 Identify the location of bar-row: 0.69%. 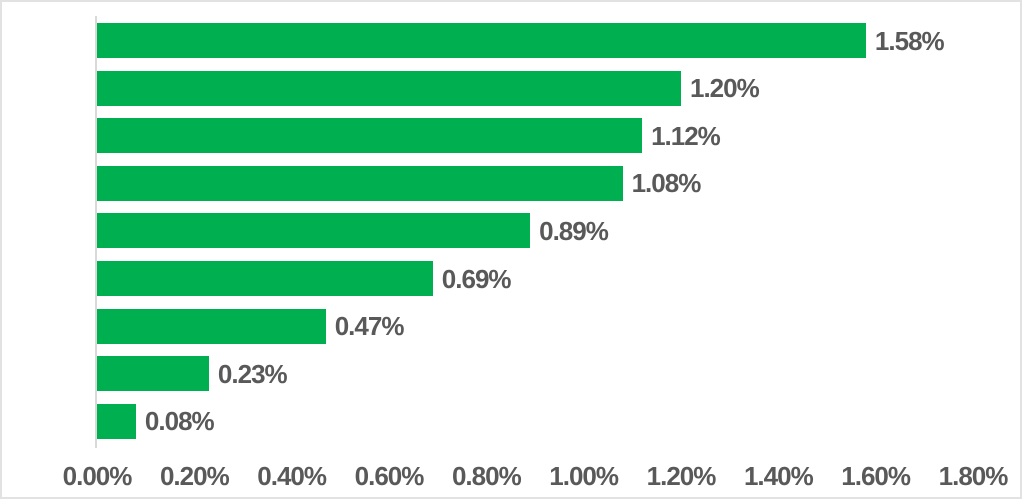
(304, 278).